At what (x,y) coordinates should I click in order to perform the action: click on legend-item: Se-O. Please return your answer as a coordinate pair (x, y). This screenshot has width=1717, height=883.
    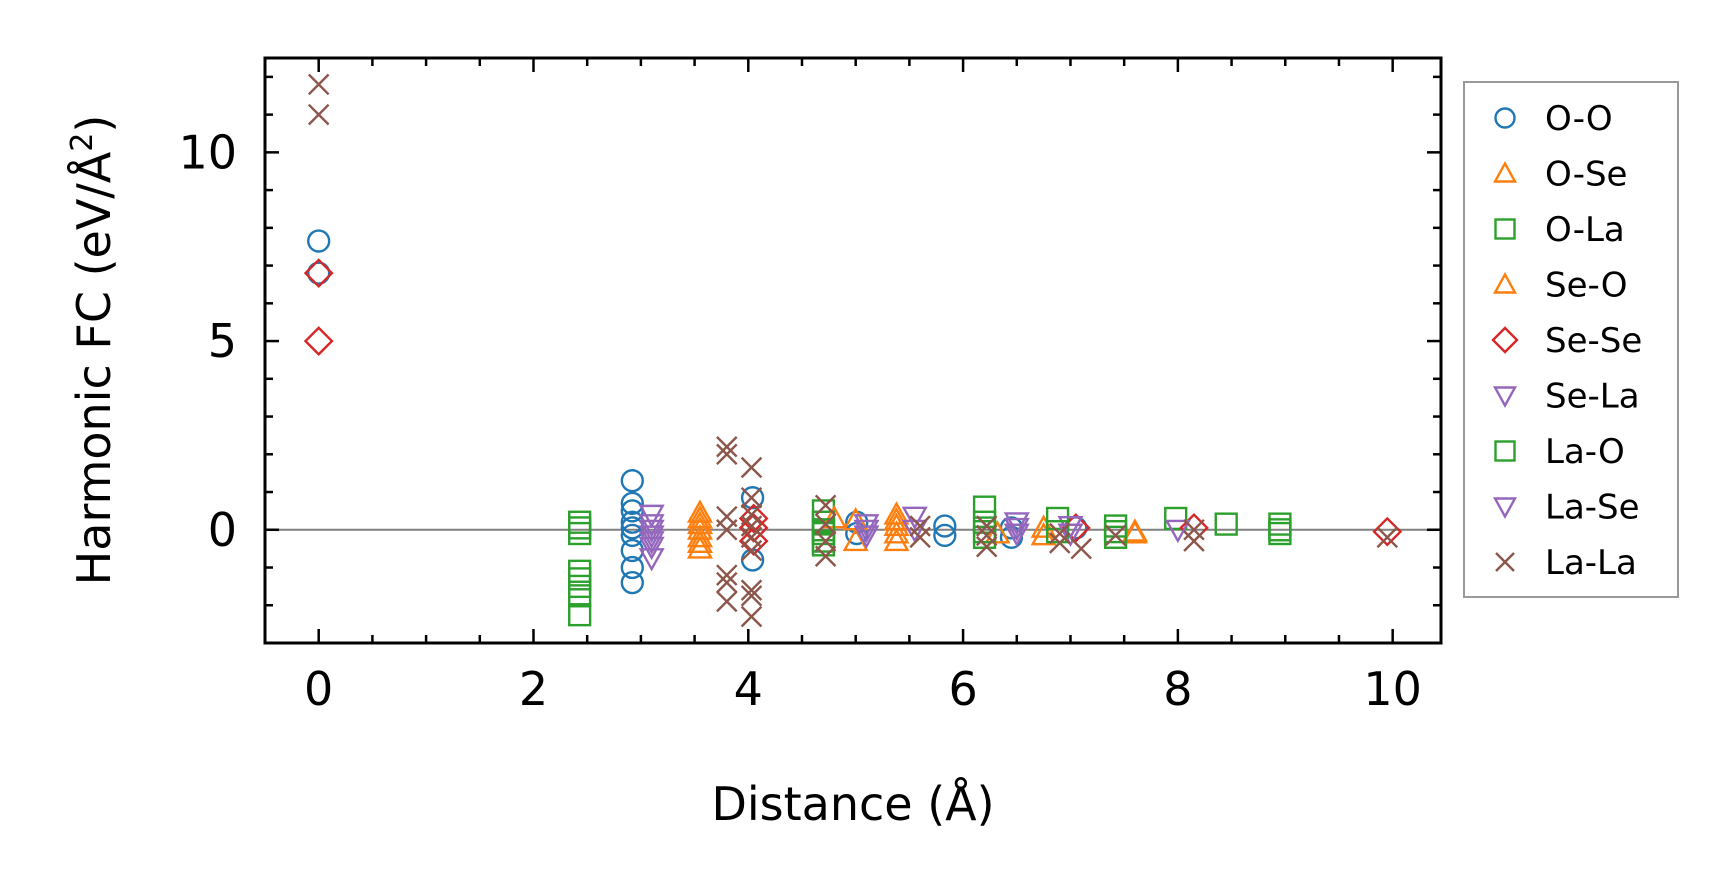
    Looking at the image, I should click on (1559, 286).